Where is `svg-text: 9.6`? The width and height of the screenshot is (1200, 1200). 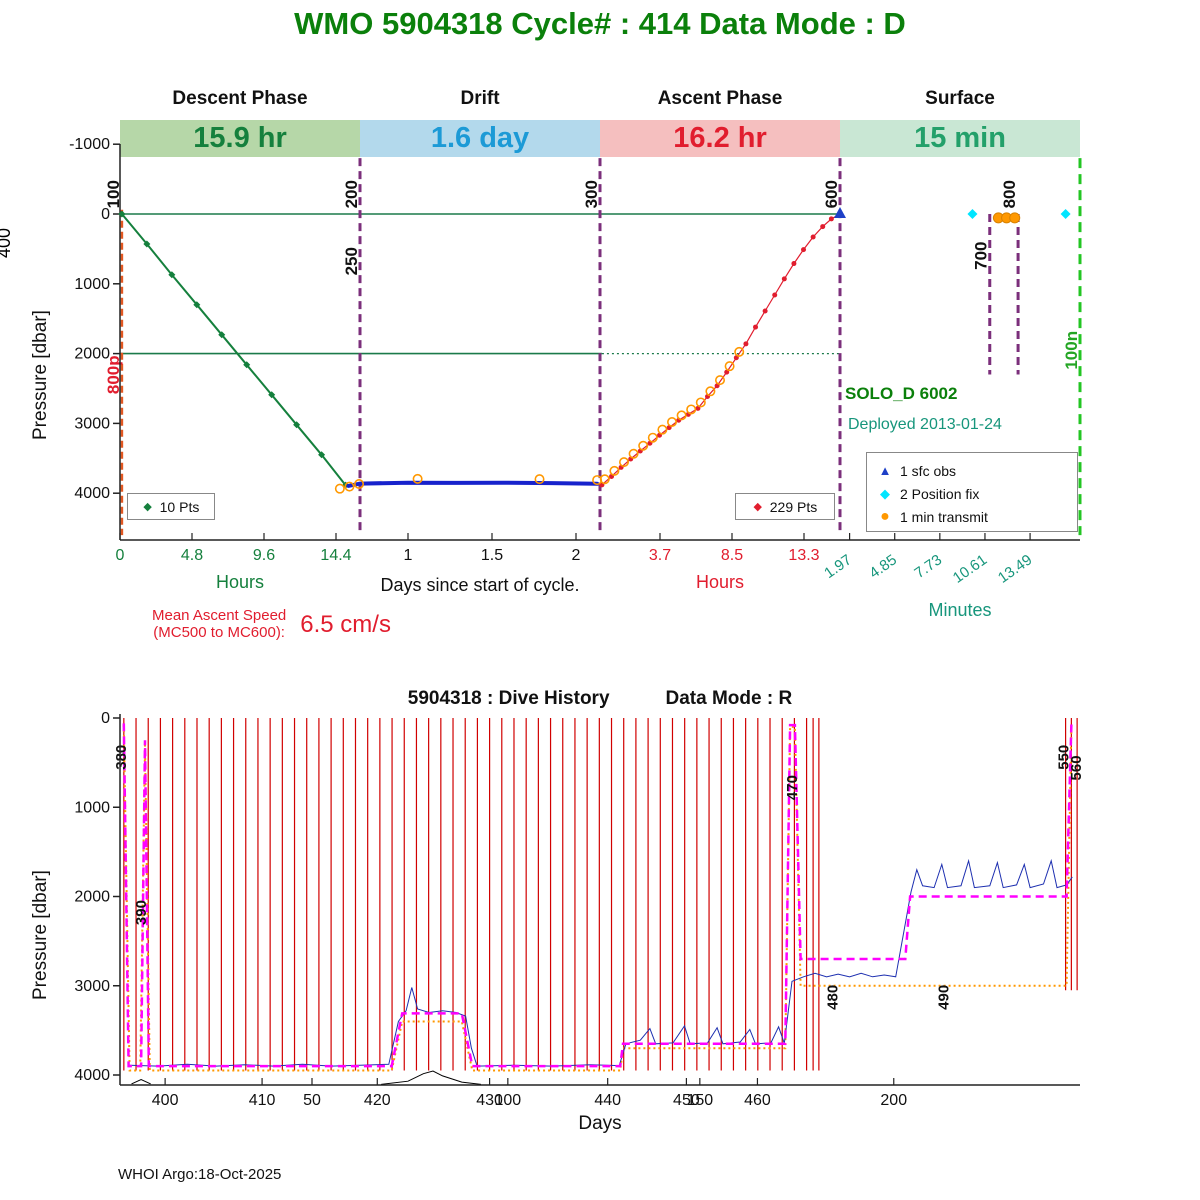
svg-text: 9.6 is located at coordinates (264, 555).